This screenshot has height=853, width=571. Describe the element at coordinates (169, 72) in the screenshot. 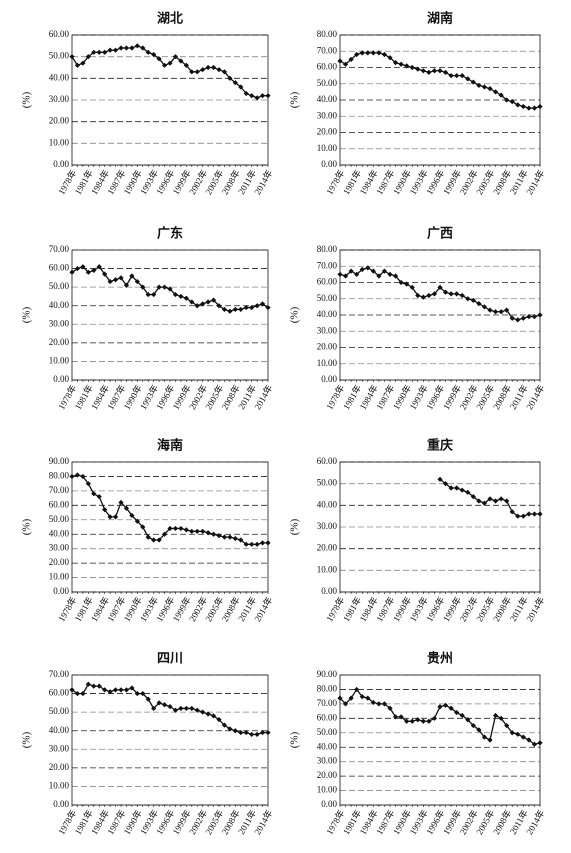

I see `data-line` at that location.